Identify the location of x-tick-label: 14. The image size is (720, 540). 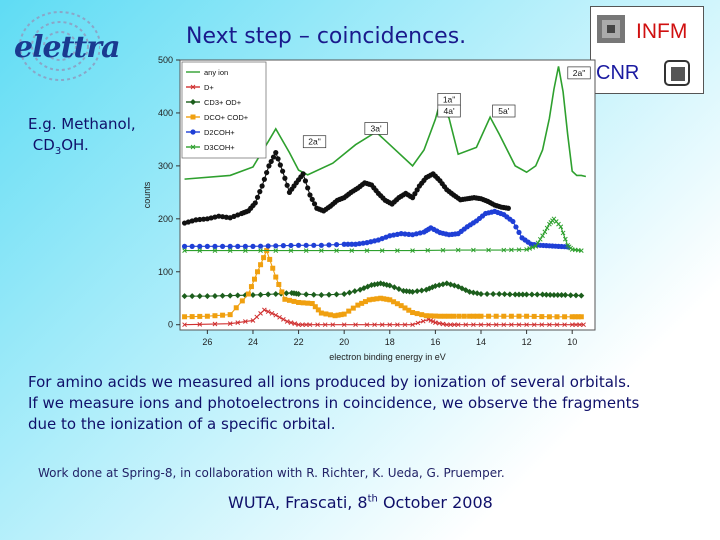
(481, 342).